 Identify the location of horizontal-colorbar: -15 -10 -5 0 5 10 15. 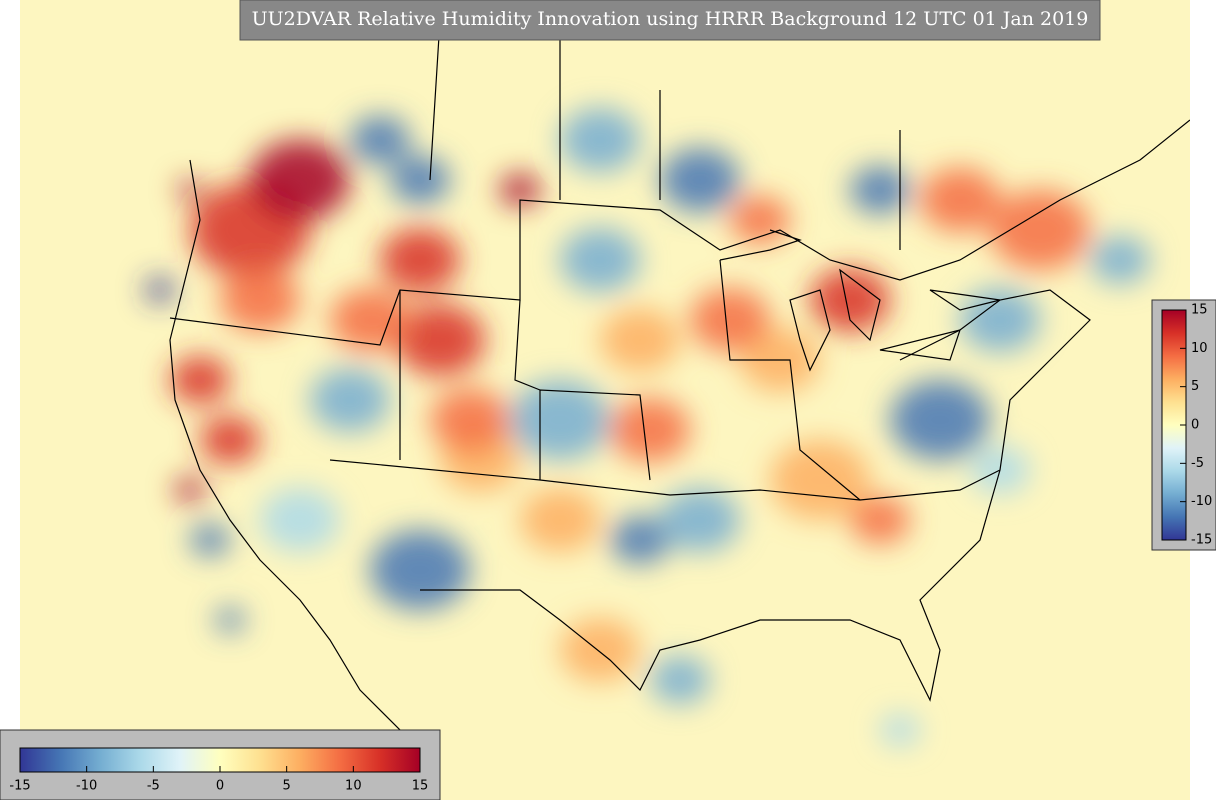
(220, 764).